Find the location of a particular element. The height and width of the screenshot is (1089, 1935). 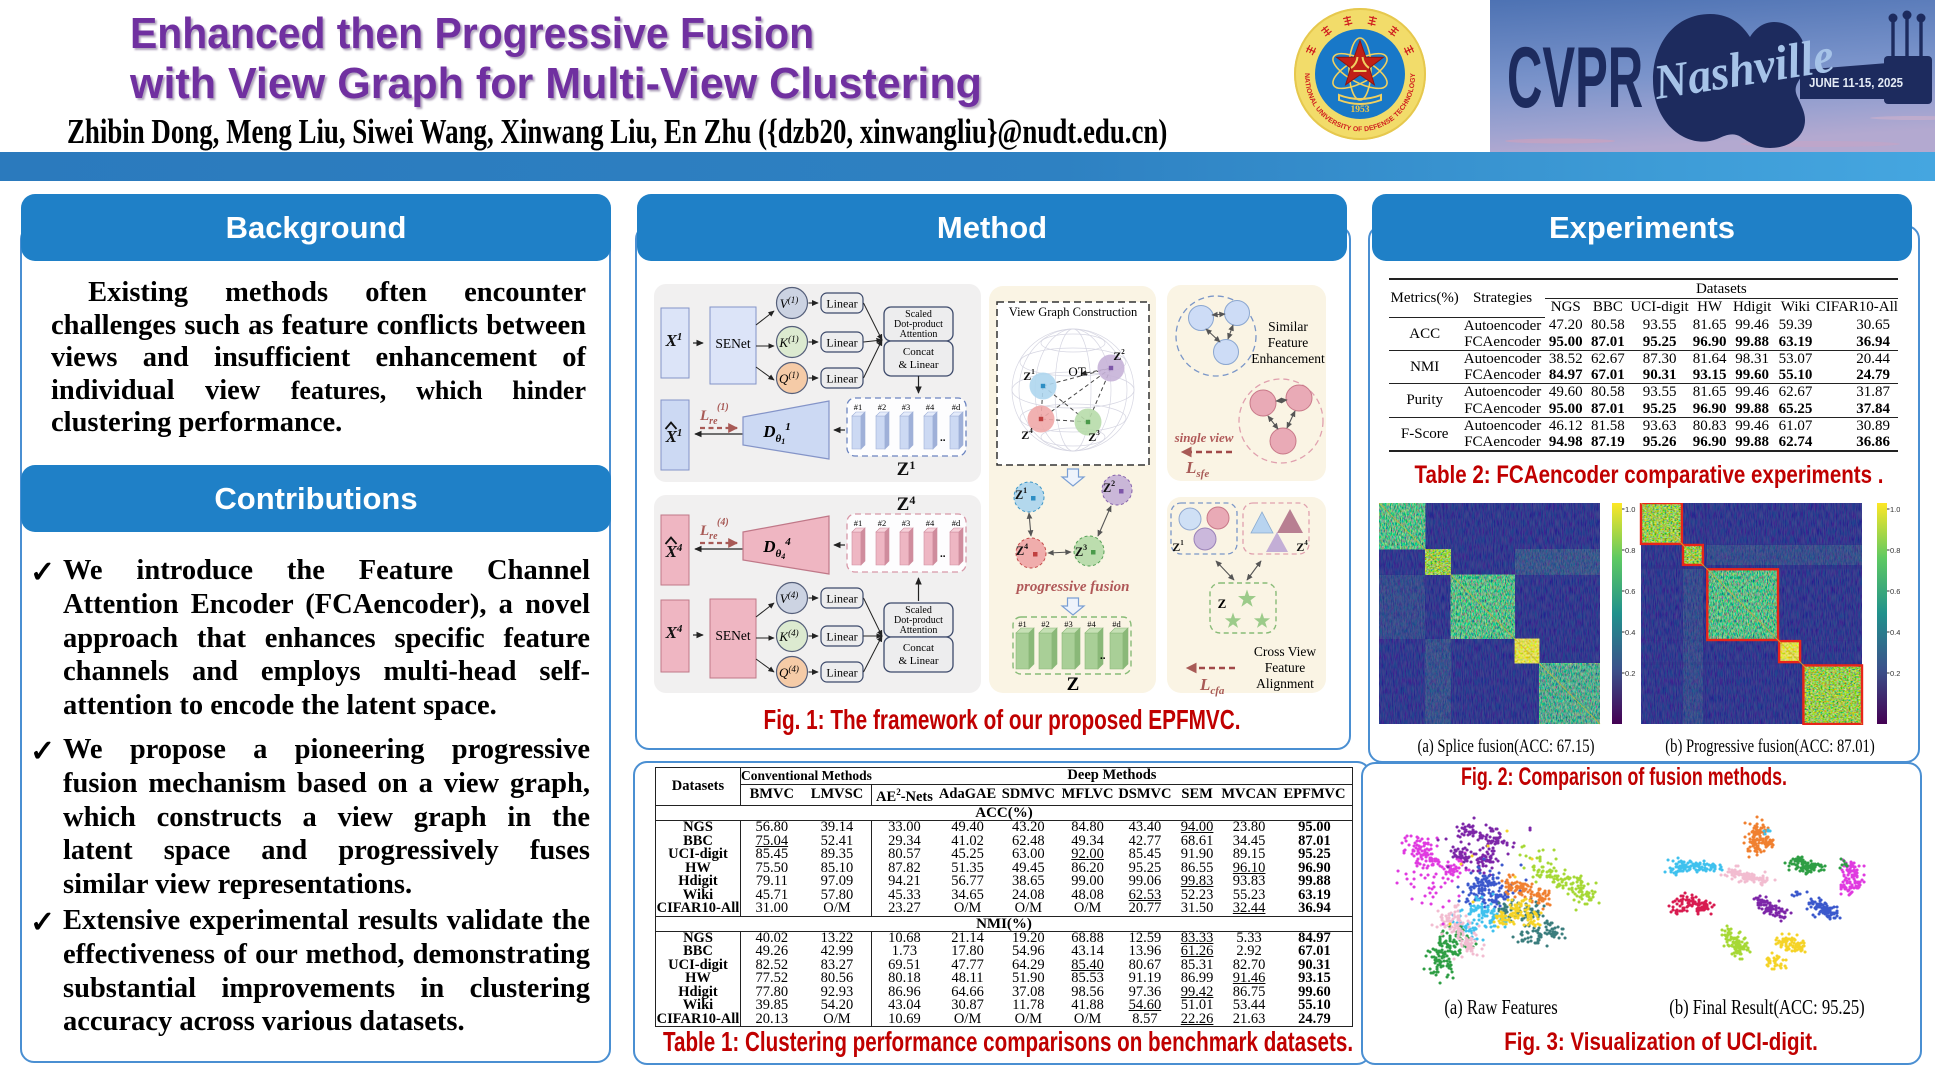

svg-text: JUNE 11-15, 2025 is located at coordinates (1856, 82).